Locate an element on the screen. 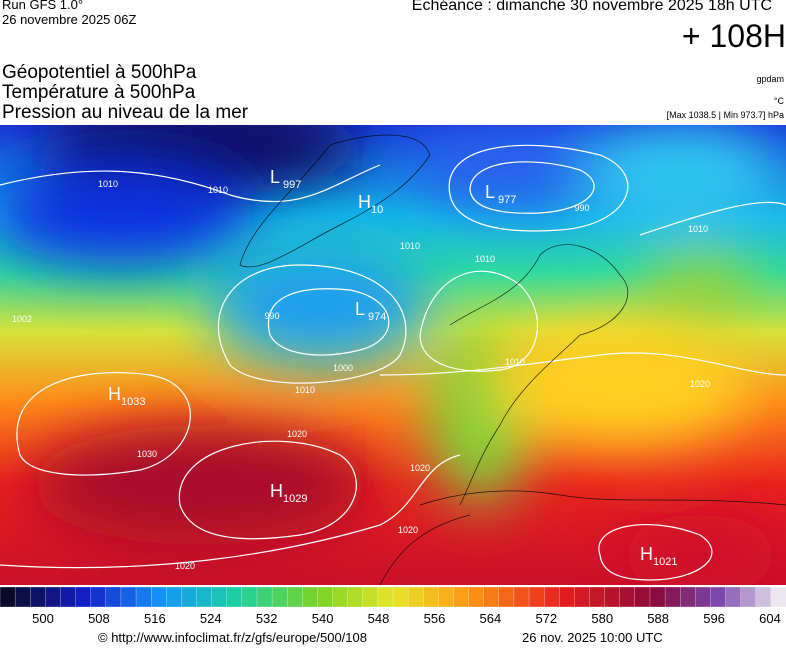 The image size is (786, 648). isobar-label: 990 is located at coordinates (581, 208).